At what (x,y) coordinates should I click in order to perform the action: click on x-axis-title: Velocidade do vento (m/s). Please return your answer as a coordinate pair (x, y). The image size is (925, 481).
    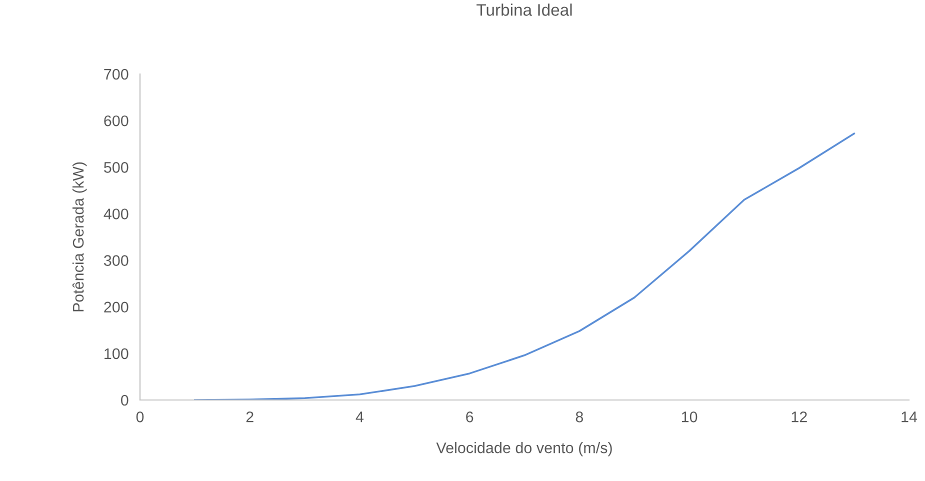
    Looking at the image, I should click on (524, 449).